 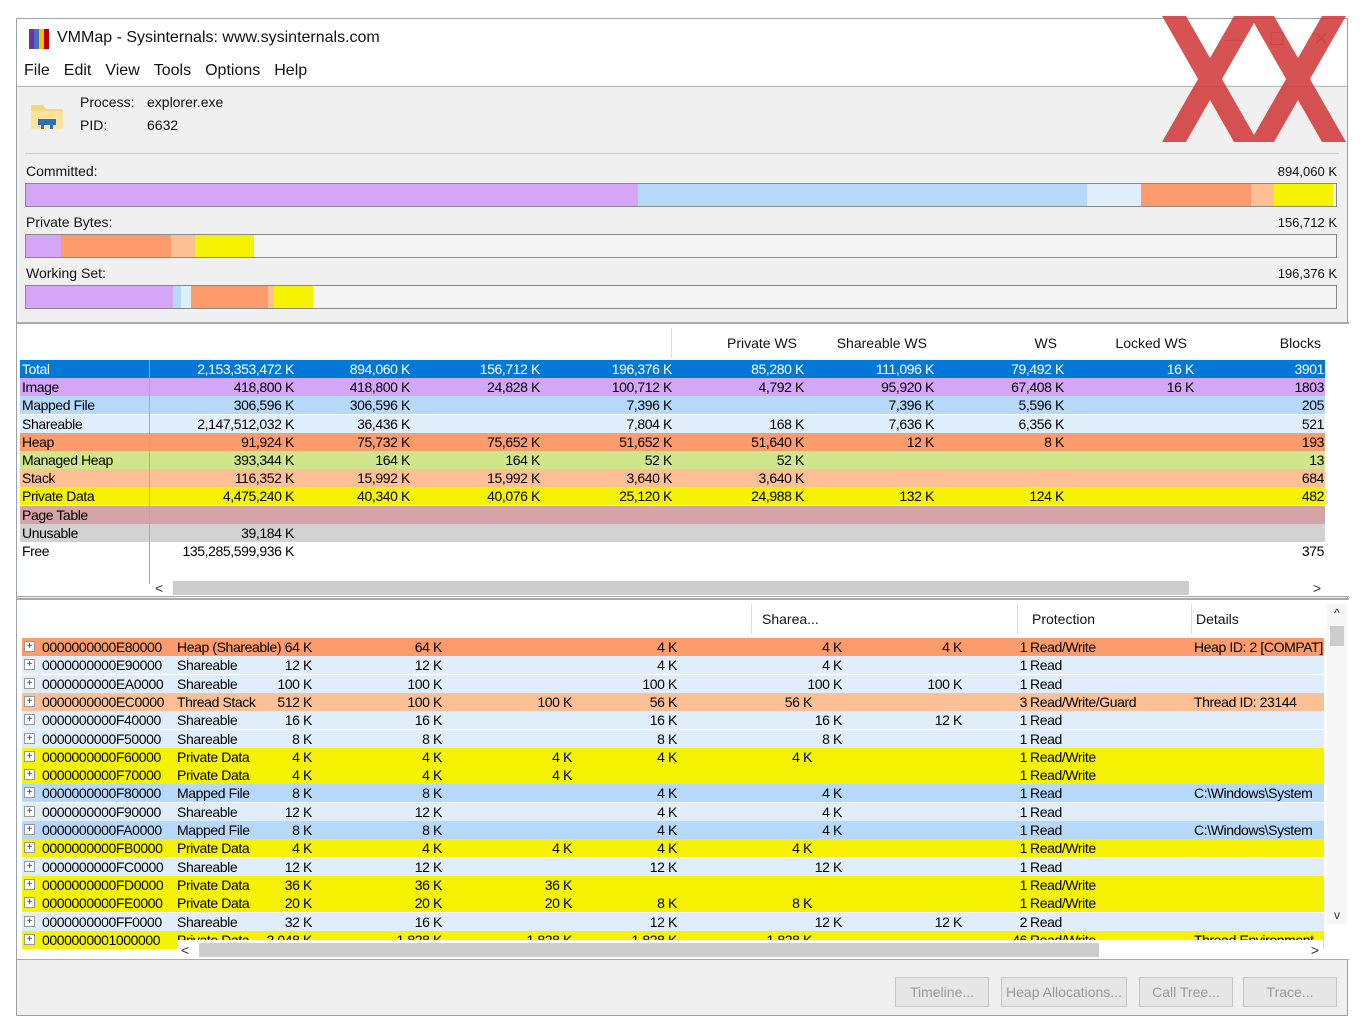 I want to click on type-cell: Thread Stack, so click(x=216, y=701).